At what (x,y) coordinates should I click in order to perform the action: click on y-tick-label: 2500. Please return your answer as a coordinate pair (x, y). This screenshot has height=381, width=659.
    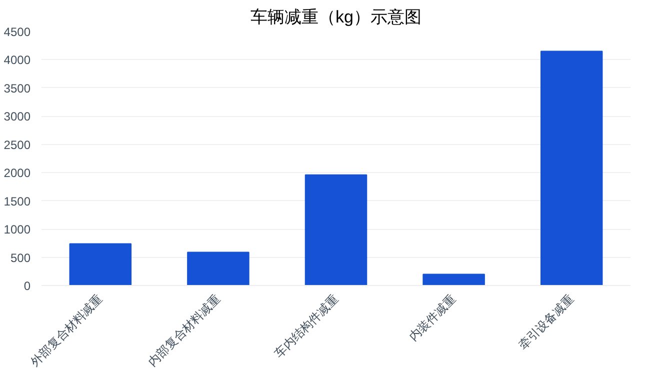
    Looking at the image, I should click on (17, 145).